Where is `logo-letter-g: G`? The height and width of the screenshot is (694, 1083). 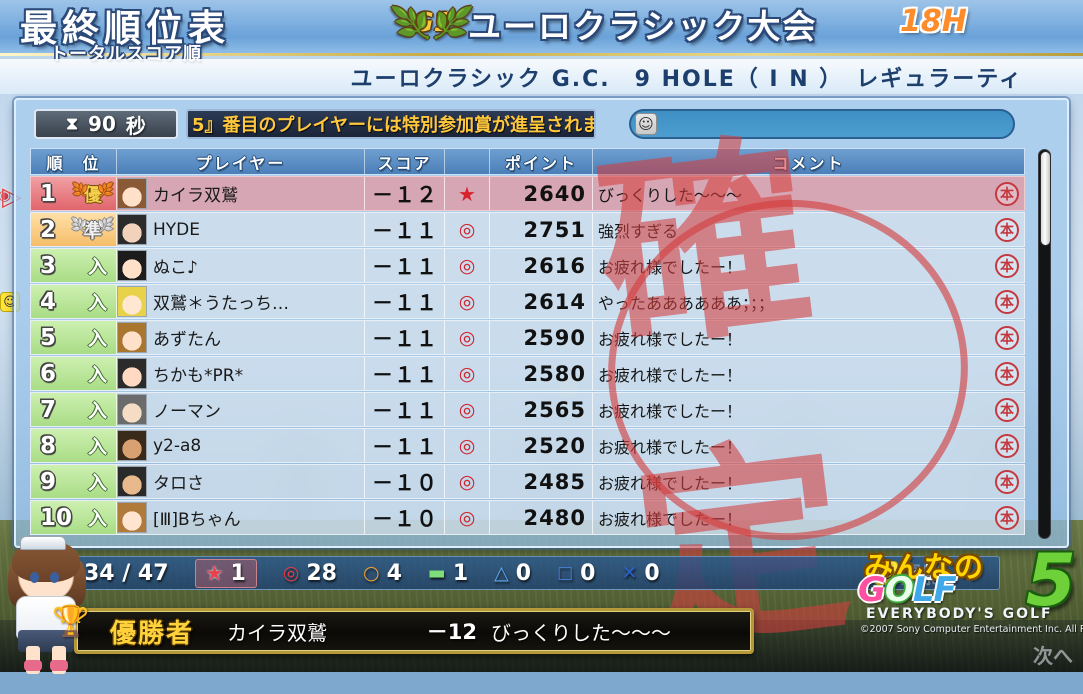 logo-letter-g: G is located at coordinates (872, 590).